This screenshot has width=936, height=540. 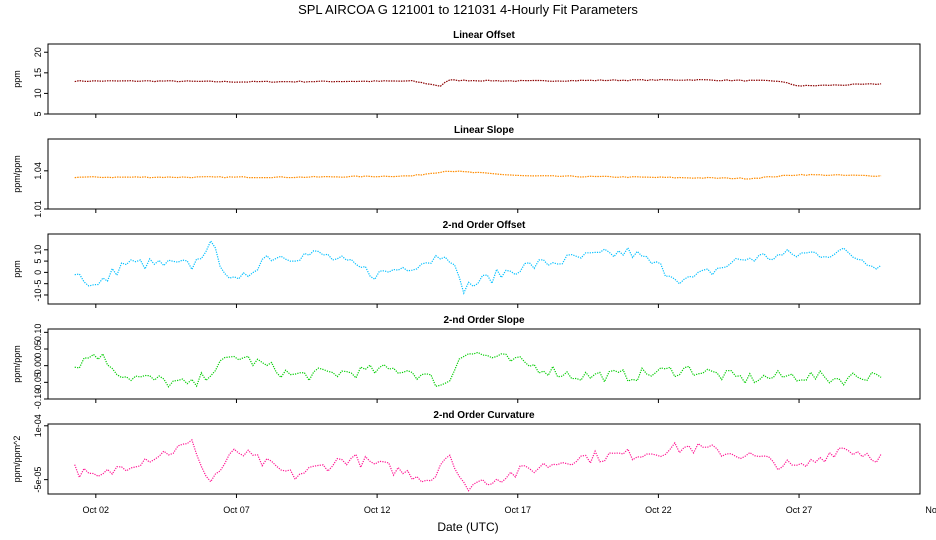 I want to click on x-tick-label: Oct 17, so click(x=517, y=510).